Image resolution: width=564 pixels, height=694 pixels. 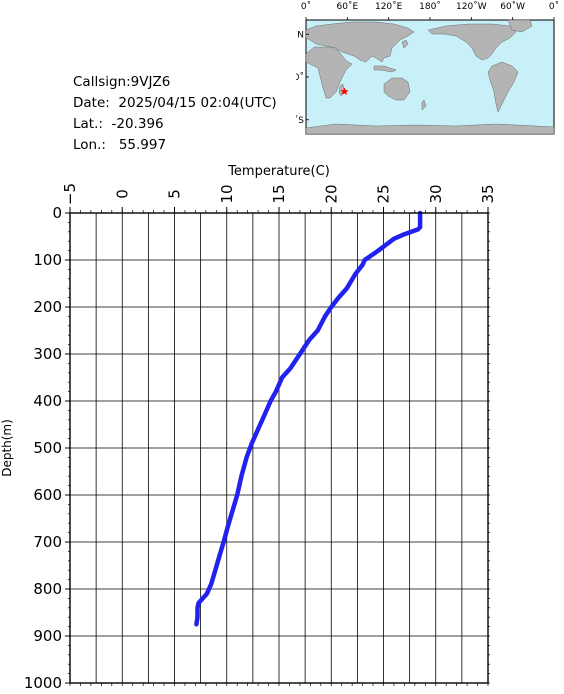 What do you see at coordinates (389, 6) in the screenshot?
I see `map-lon-label-2: 120˚E` at bounding box center [389, 6].